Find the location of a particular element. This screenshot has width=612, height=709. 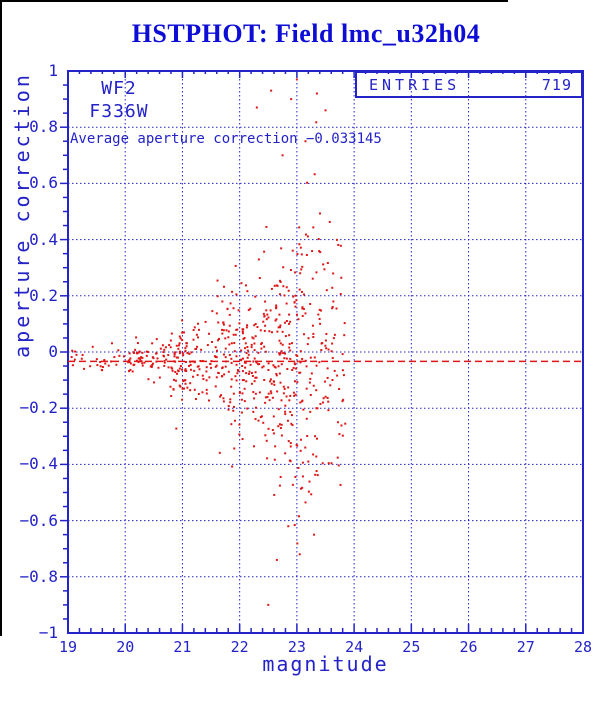

x-tick-label: 28 is located at coordinates (583, 647).